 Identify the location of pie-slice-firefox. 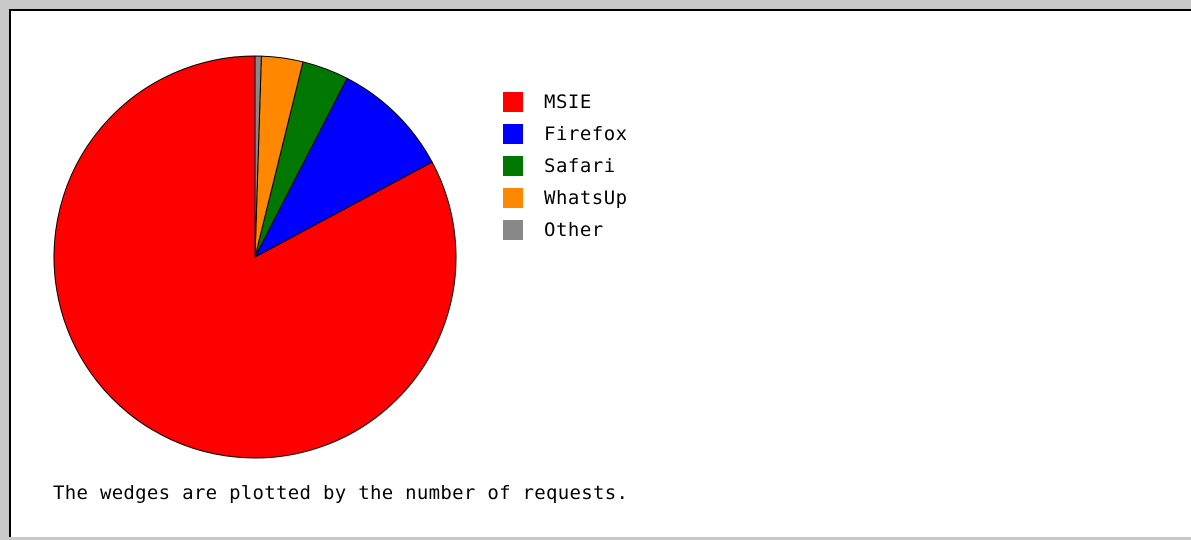
(343, 167).